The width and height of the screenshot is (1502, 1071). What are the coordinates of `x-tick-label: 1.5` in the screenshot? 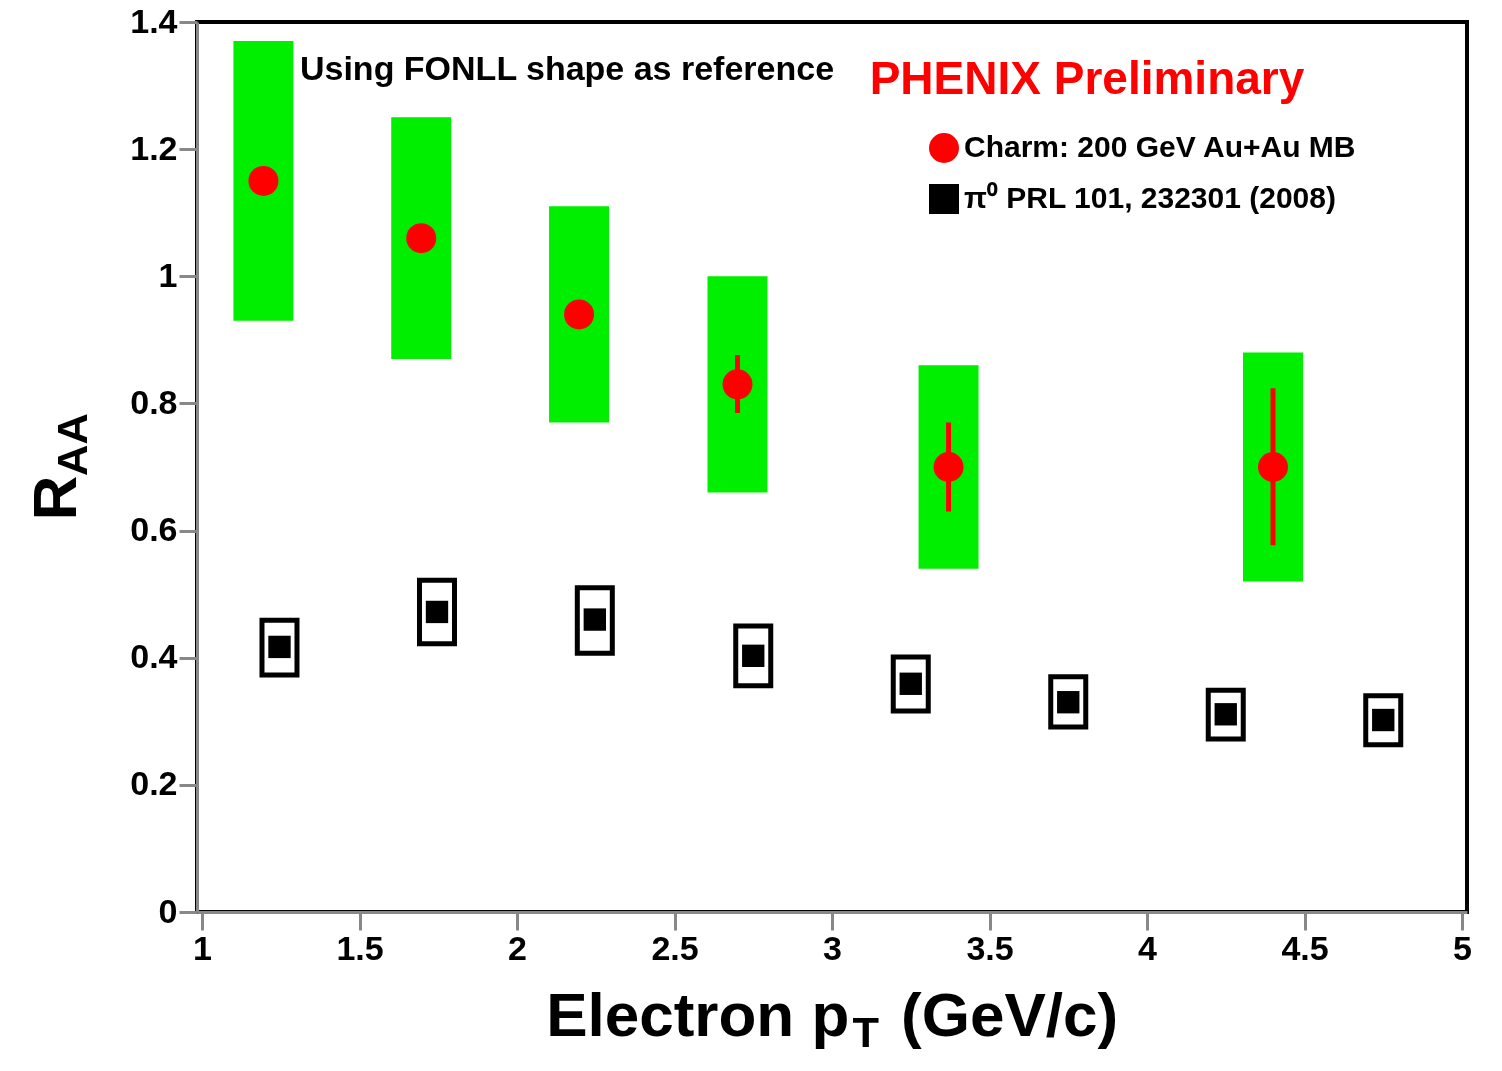 It's located at (360, 947).